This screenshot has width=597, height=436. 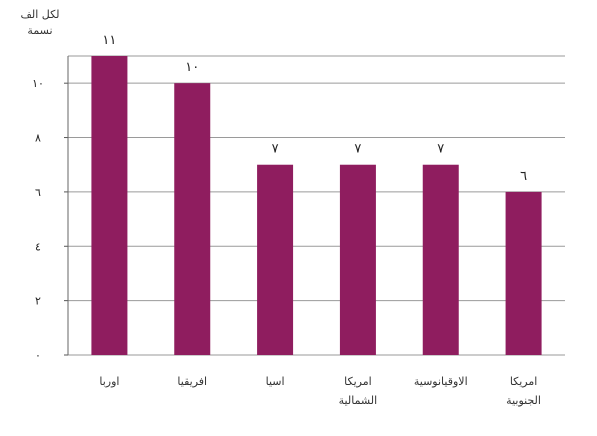 What do you see at coordinates (192, 67) in the screenshot?
I see `data-label: ١٠` at bounding box center [192, 67].